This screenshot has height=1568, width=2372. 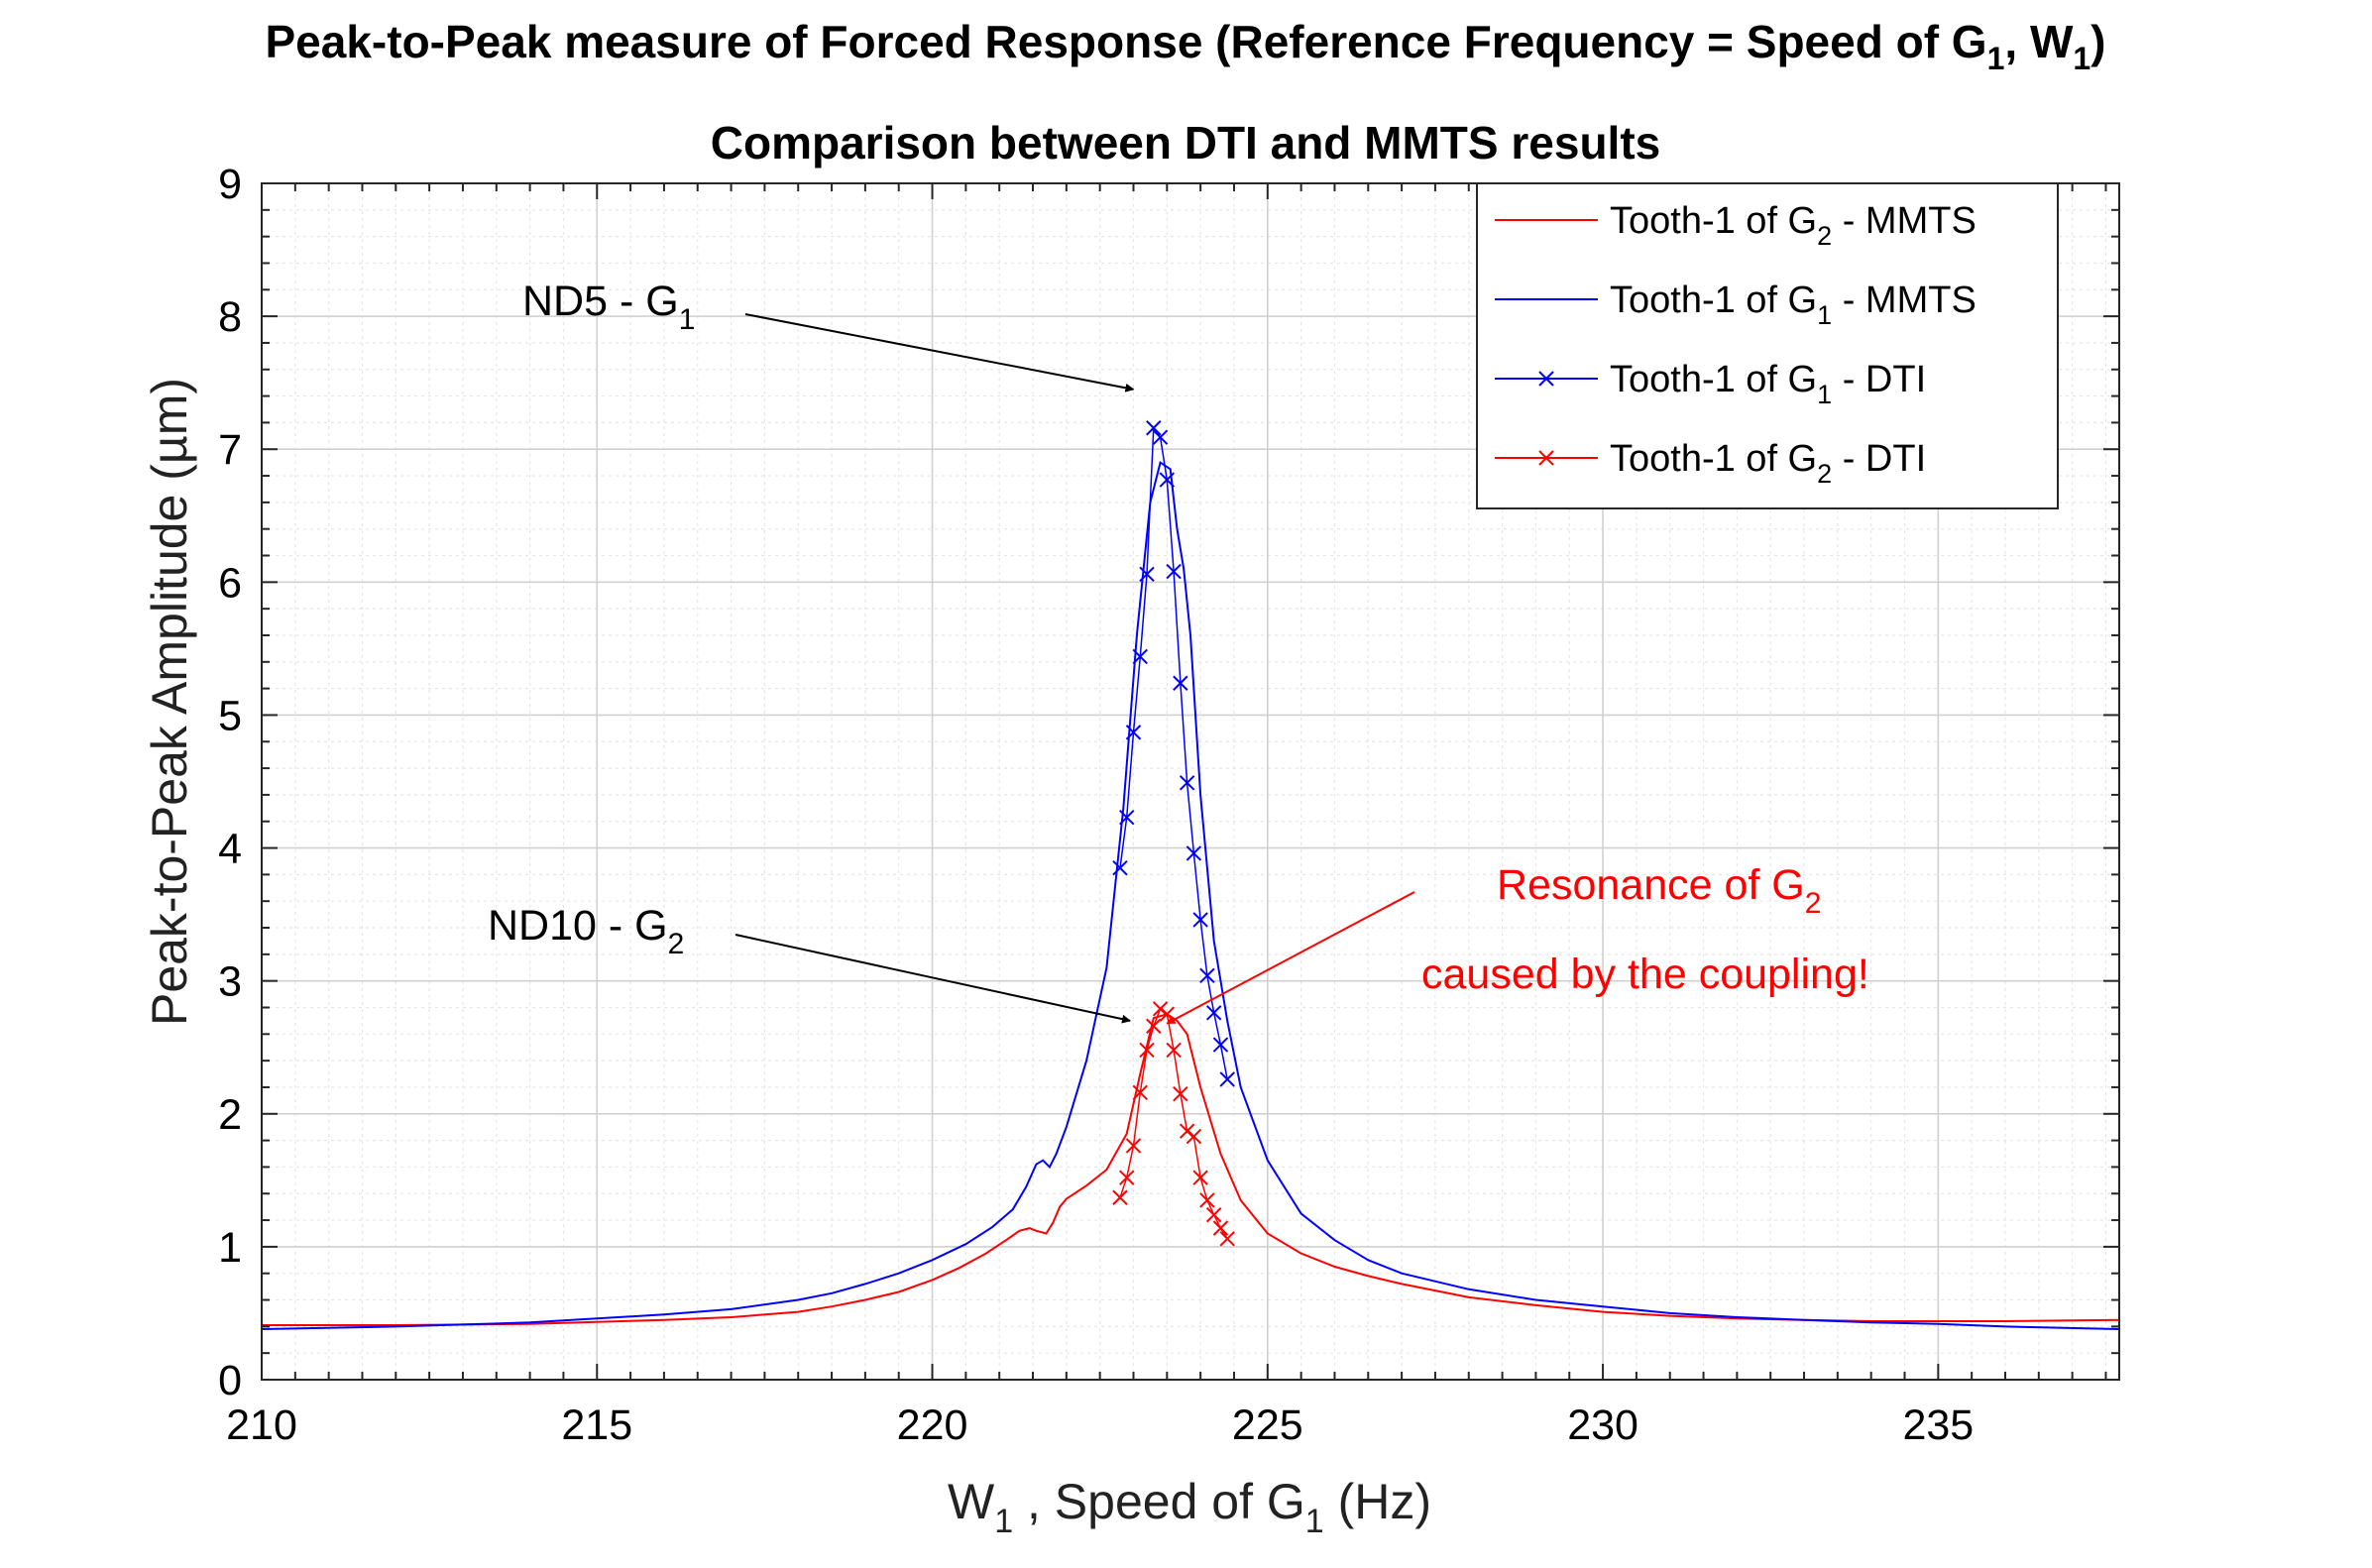 I want to click on legend-label-0: Tooth-1 of G2 - MMTS, so click(x=1793, y=225).